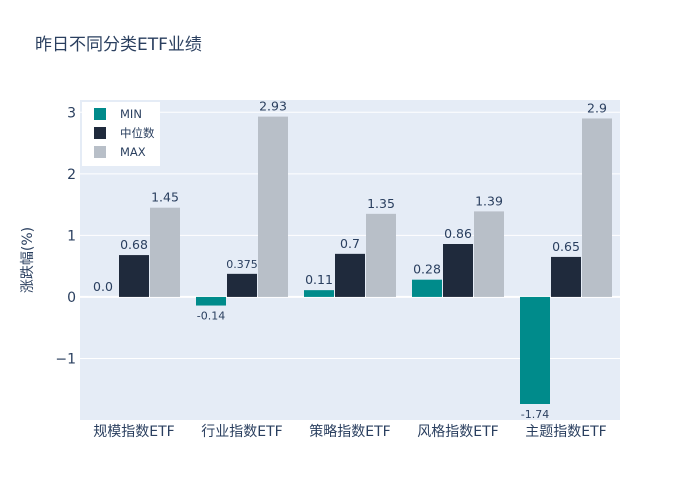  Describe the element at coordinates (71, 175) in the screenshot. I see `y-tick-label: 2` at that location.